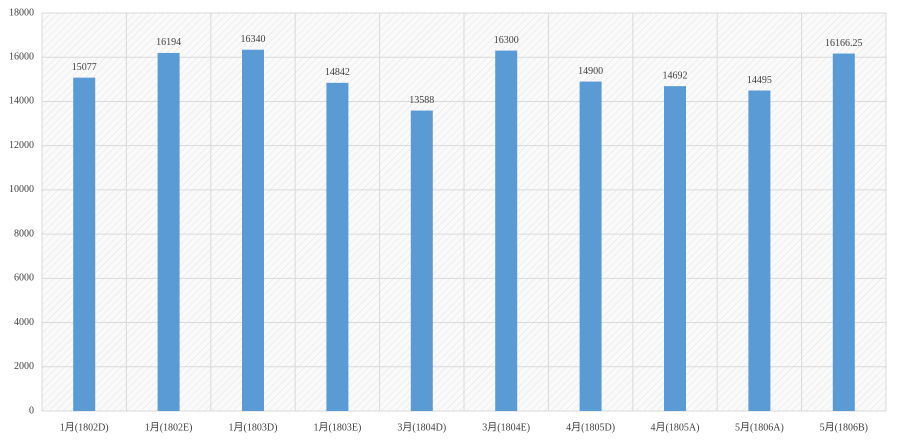 Image resolution: width=900 pixels, height=441 pixels. Describe the element at coordinates (421, 100) in the screenshot. I see `data-label: 13588` at that location.